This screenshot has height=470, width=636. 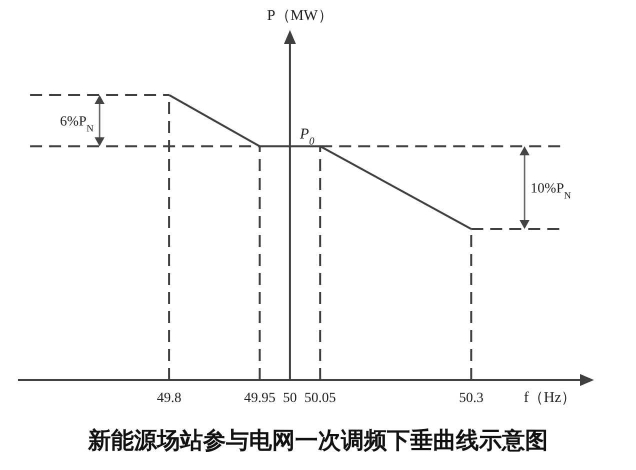 What do you see at coordinates (320, 398) in the screenshot?
I see `x-tick-label: 50.05` at bounding box center [320, 398].